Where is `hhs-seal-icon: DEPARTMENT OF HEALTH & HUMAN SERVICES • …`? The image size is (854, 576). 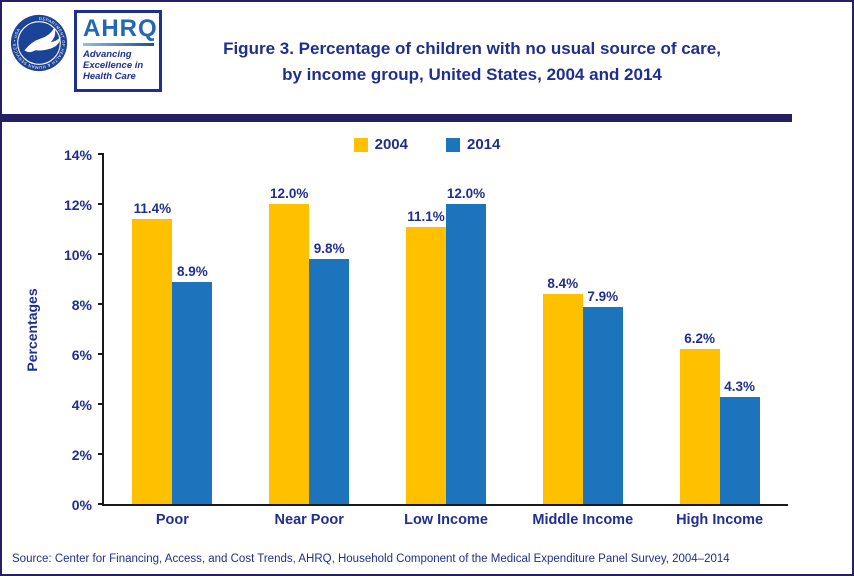 hhs-seal-icon: DEPARTMENT OF HEALTH & HUMAN SERVICES • … is located at coordinates (39, 43).